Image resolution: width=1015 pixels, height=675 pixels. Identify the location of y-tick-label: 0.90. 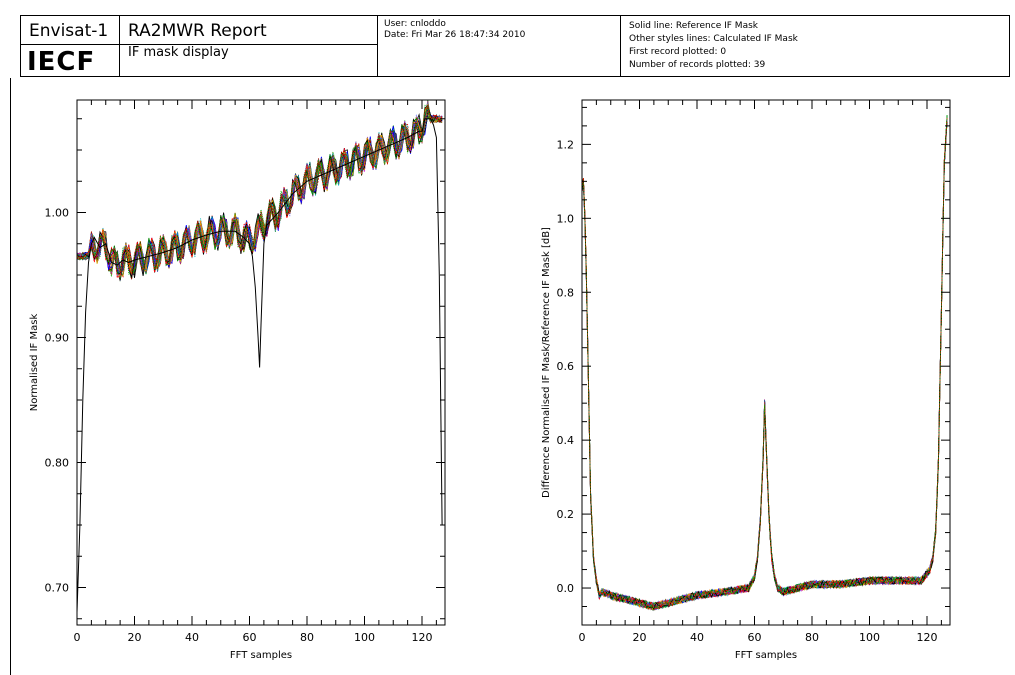
(57, 338).